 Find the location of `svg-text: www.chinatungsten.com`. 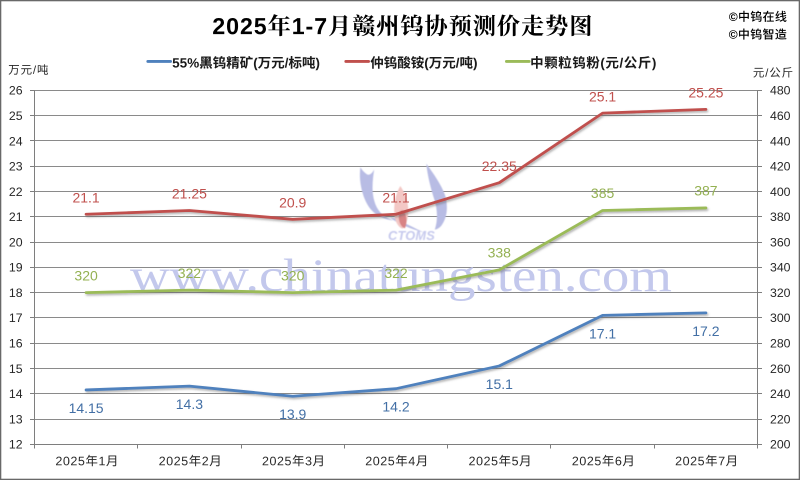

svg-text: www.chinatungsten.com is located at coordinates (401, 276).